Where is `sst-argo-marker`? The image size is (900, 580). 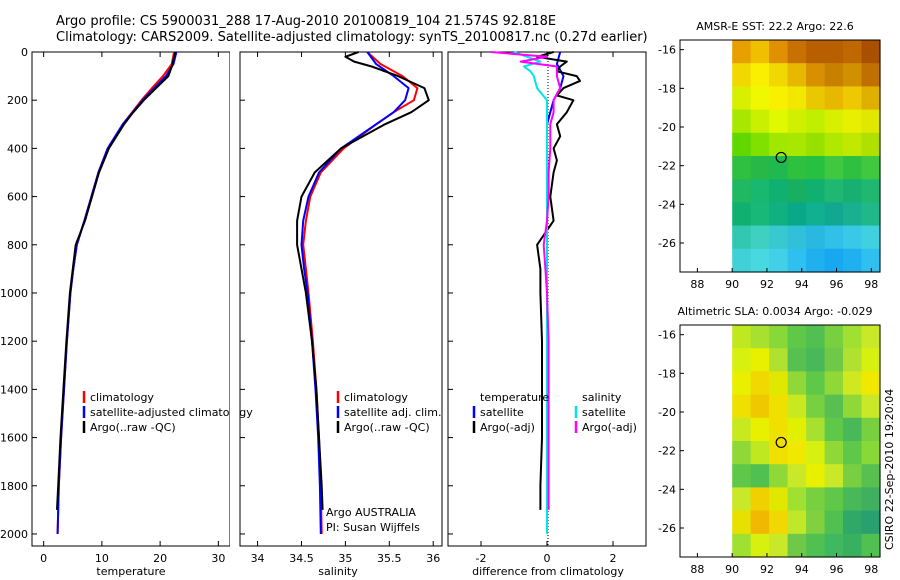
sst-argo-marker is located at coordinates (781, 157).